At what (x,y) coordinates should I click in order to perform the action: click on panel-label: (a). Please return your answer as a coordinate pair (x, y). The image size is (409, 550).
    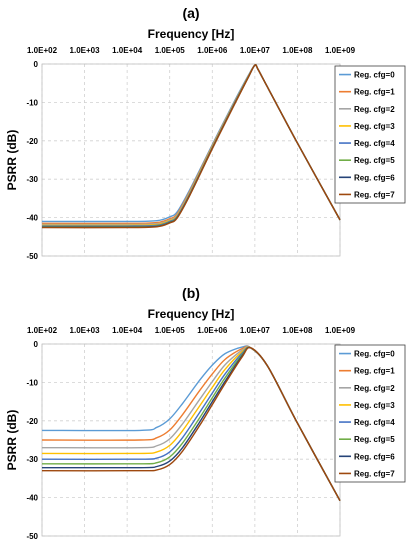
    Looking at the image, I should click on (190, 13).